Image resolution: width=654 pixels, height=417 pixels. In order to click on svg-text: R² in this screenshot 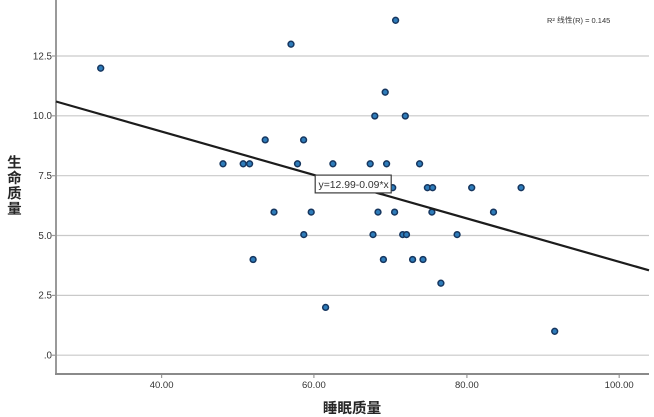, I will do `click(551, 20)`.